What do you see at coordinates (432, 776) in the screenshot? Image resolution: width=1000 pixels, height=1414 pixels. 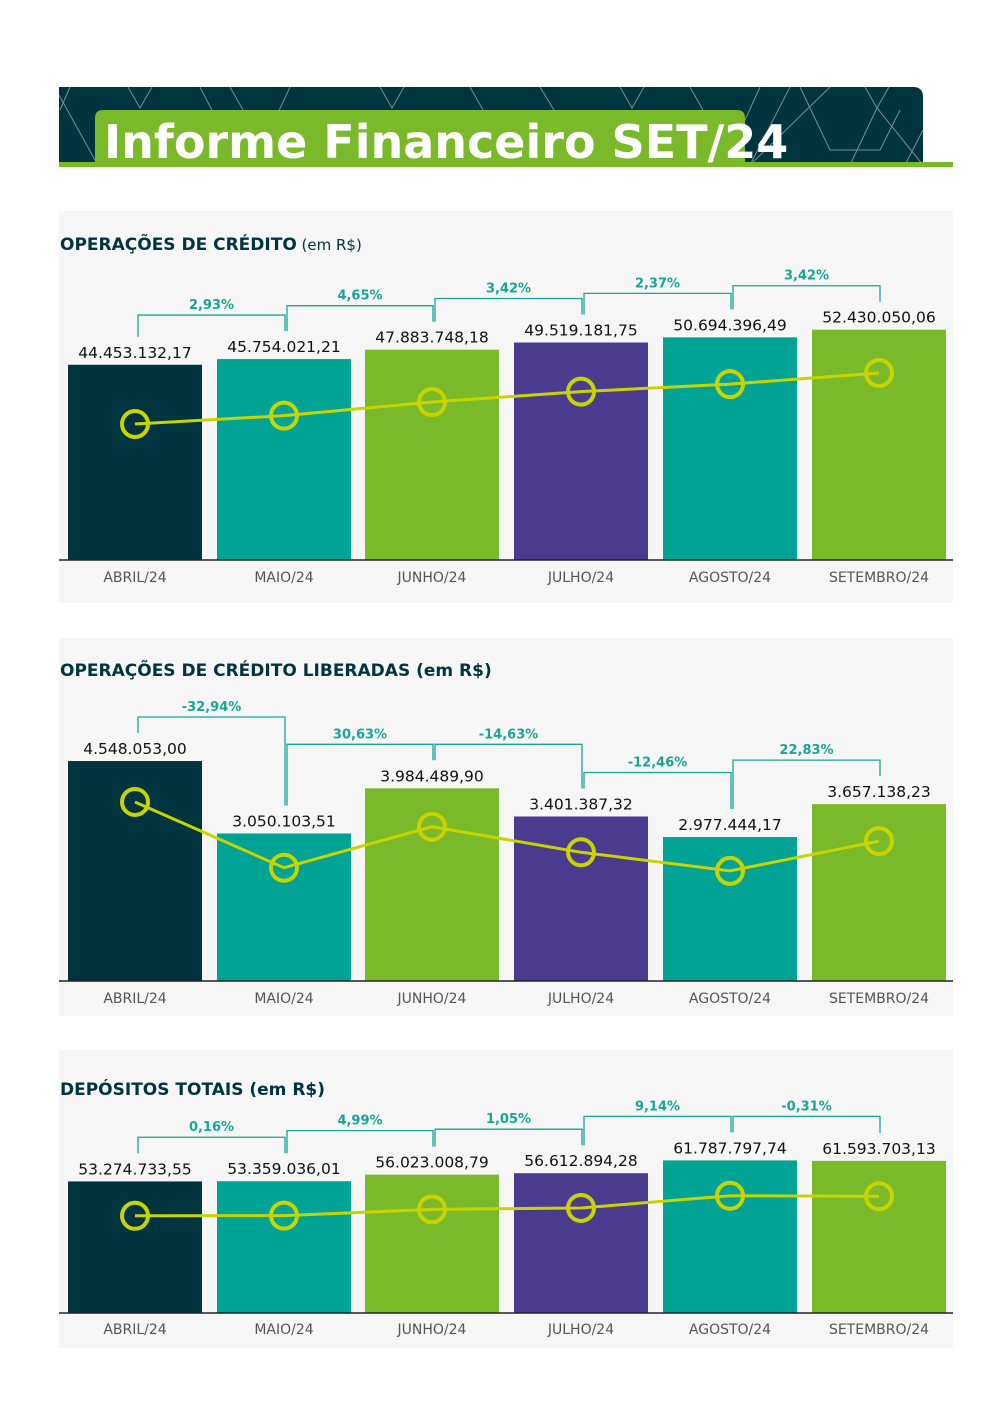 I see `value-label: 3.984.489,90` at bounding box center [432, 776].